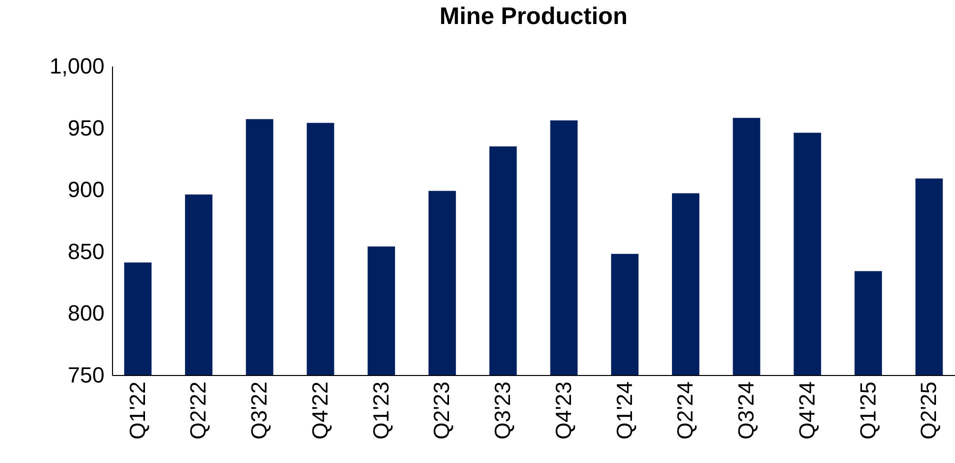 The image size is (955, 463). I want to click on x-tick-label: Q2'24, so click(685, 411).